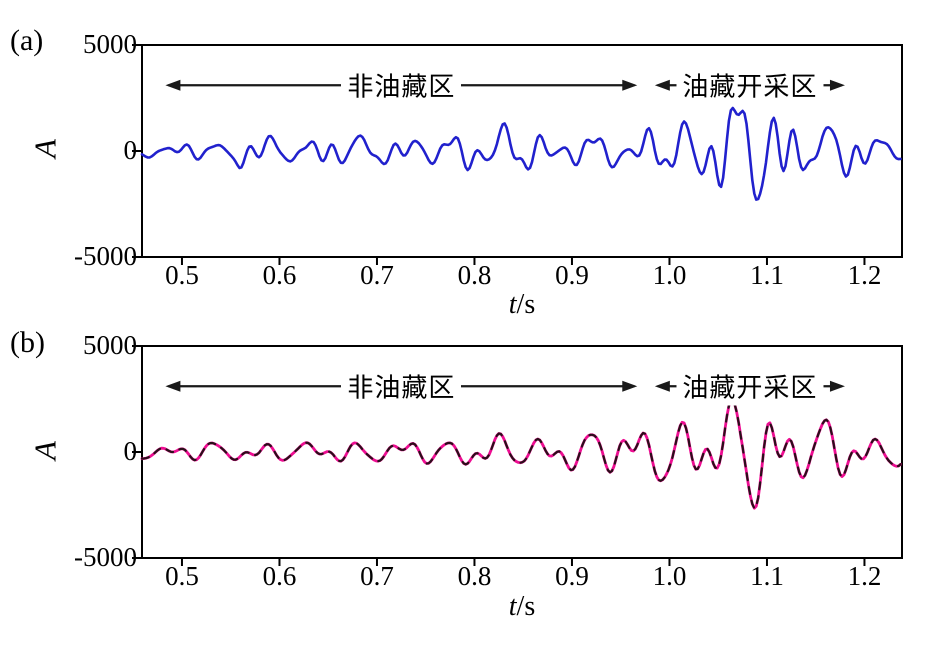 Image resolution: width=945 pixels, height=650 pixels. Describe the element at coordinates (27, 40) in the screenshot. I see `panel-a-tag: (a)` at that location.